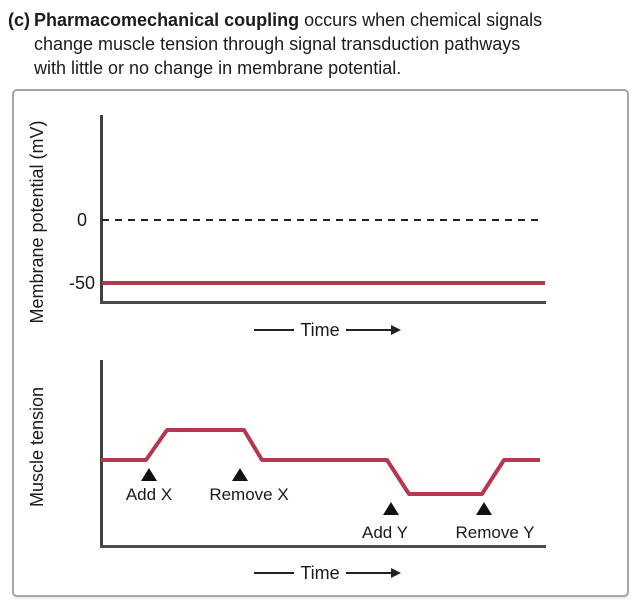  What do you see at coordinates (320, 572) in the screenshot?
I see `bottom-time-label: Time` at bounding box center [320, 572].